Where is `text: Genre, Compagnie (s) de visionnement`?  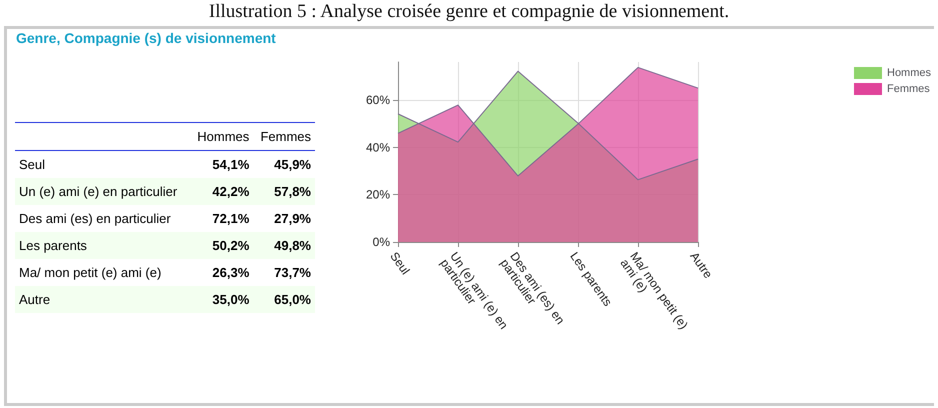
text: Genre, Compagnie (s) de visionnement is located at coordinates (146, 38).